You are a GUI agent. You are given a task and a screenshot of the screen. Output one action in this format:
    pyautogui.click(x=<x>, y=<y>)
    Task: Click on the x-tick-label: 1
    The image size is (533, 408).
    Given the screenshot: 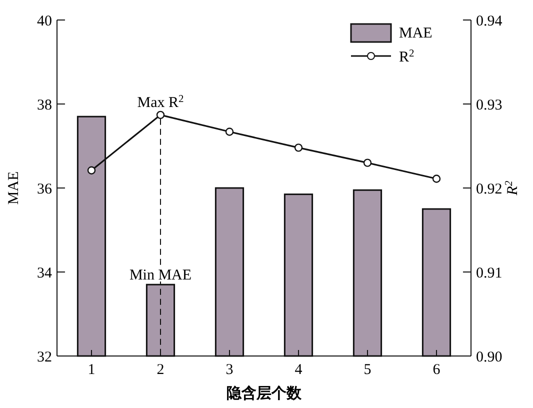 What is the action you would take?
    pyautogui.click(x=92, y=370)
    